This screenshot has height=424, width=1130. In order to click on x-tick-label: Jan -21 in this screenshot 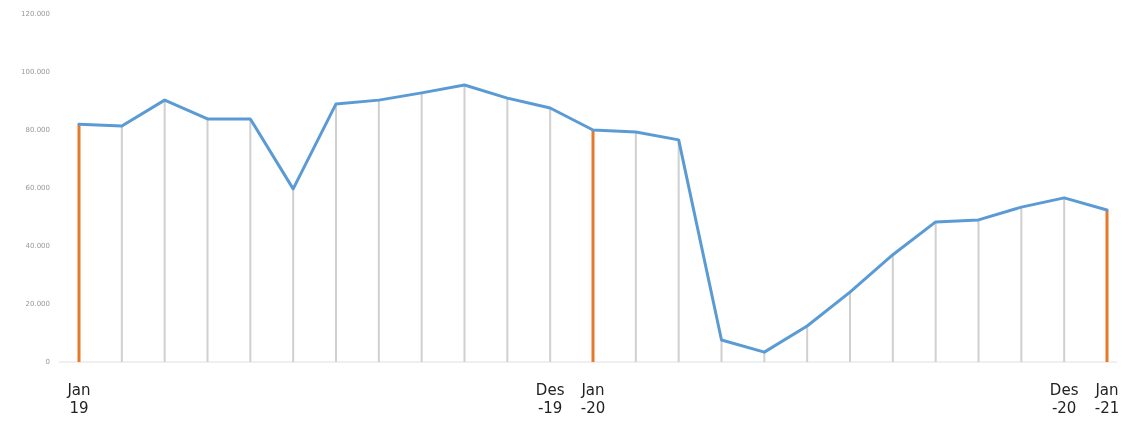, I will do `click(1107, 399)`.